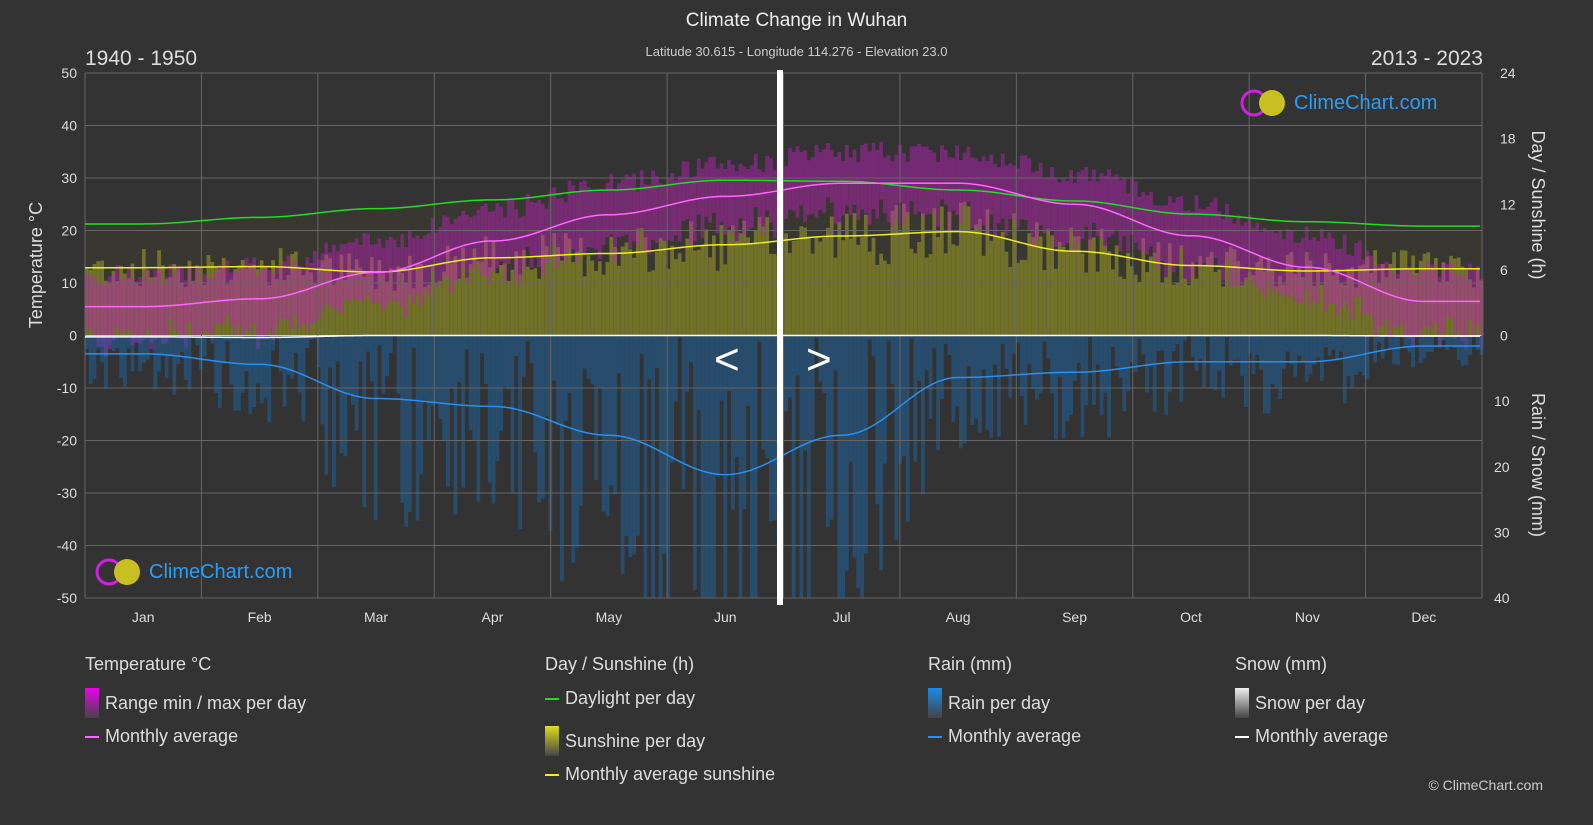 The image size is (1593, 825). Describe the element at coordinates (1504, 270) in the screenshot. I see `y-right-top-tick-label: 6` at that location.